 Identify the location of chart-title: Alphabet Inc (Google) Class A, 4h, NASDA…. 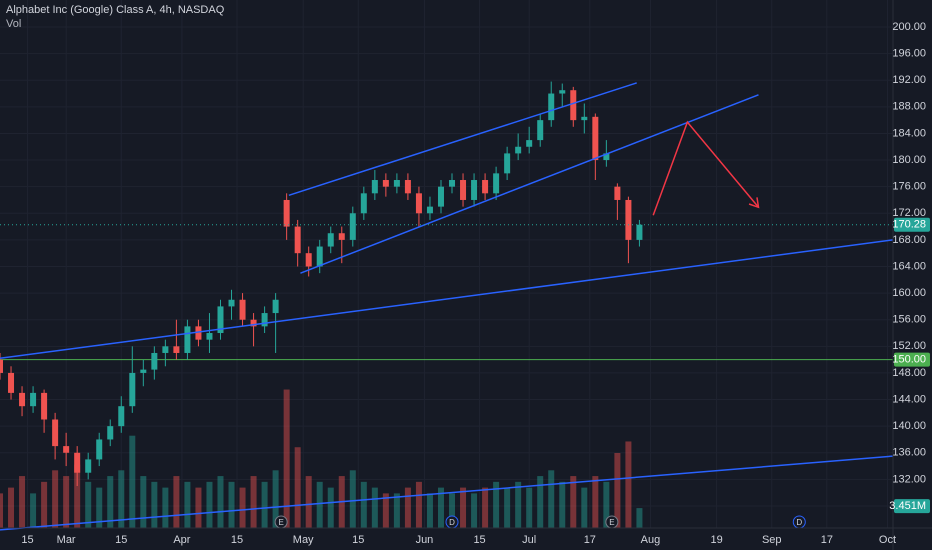
(115, 10).